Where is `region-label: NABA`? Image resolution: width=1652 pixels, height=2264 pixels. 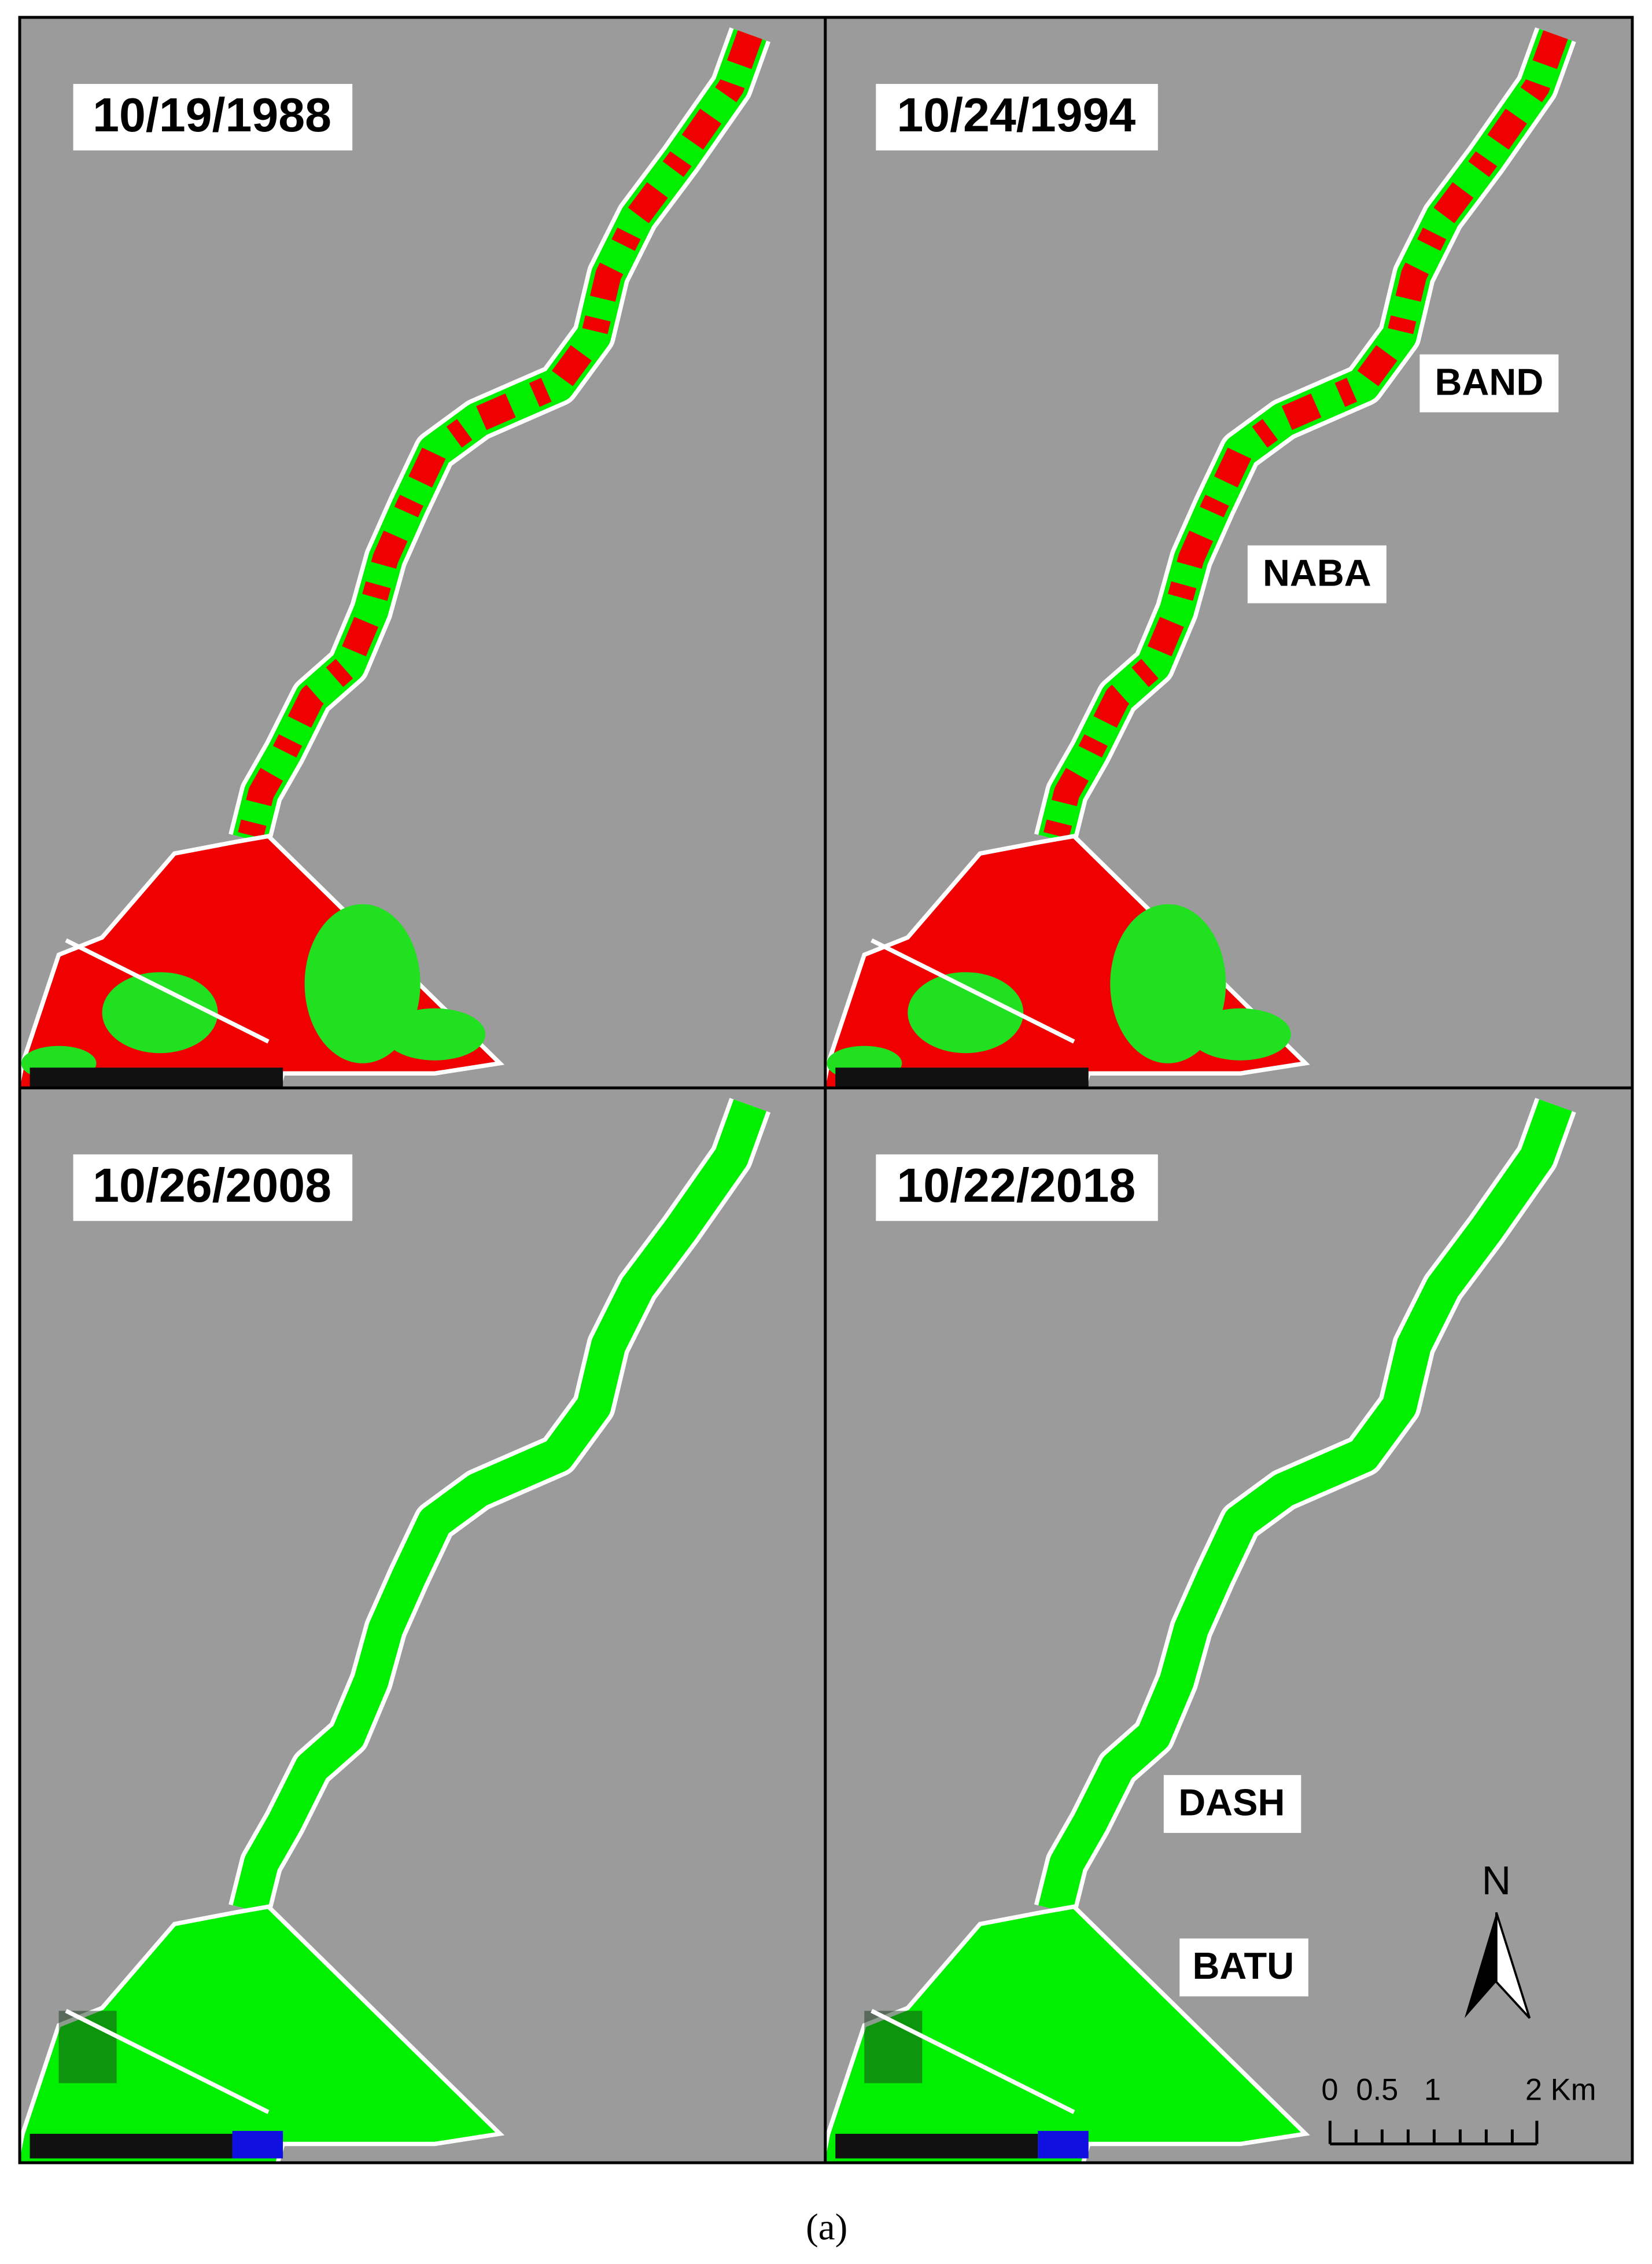 region-label: NABA is located at coordinates (1317, 572).